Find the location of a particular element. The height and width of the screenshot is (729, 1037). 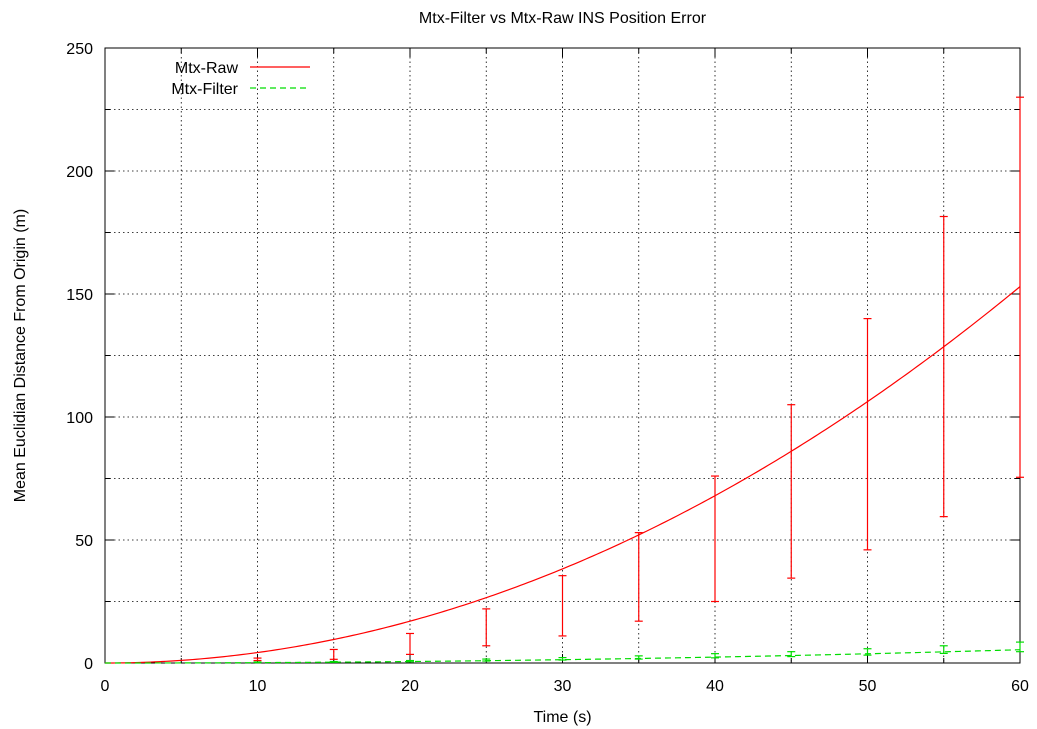

y-axis-label: Mean Euclidian Distance From Origin (m) is located at coordinates (20, 355).